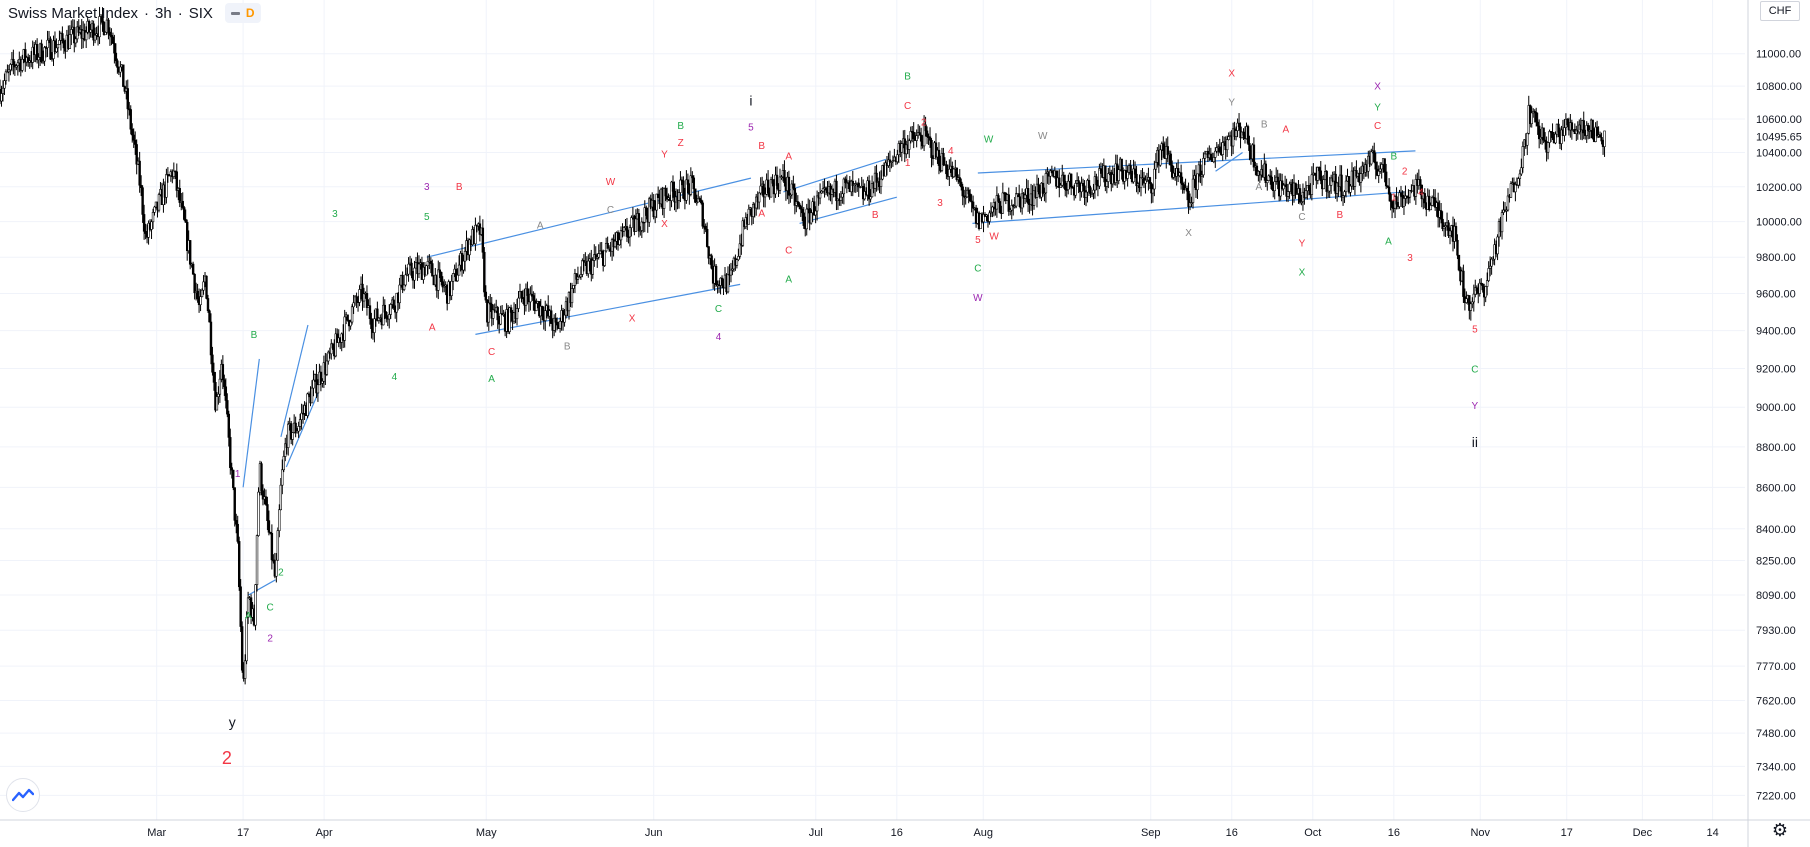  What do you see at coordinates (134, 13) in the screenshot?
I see `symbol-legend: Swiss Market Index · 3h · SIX D` at bounding box center [134, 13].